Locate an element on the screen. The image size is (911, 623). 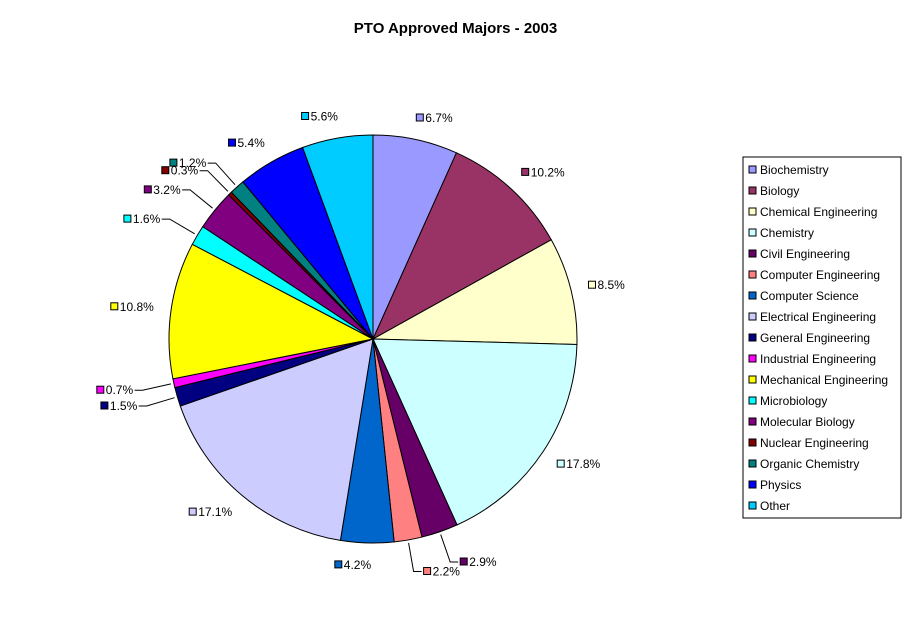
legend-box is located at coordinates (822, 337).